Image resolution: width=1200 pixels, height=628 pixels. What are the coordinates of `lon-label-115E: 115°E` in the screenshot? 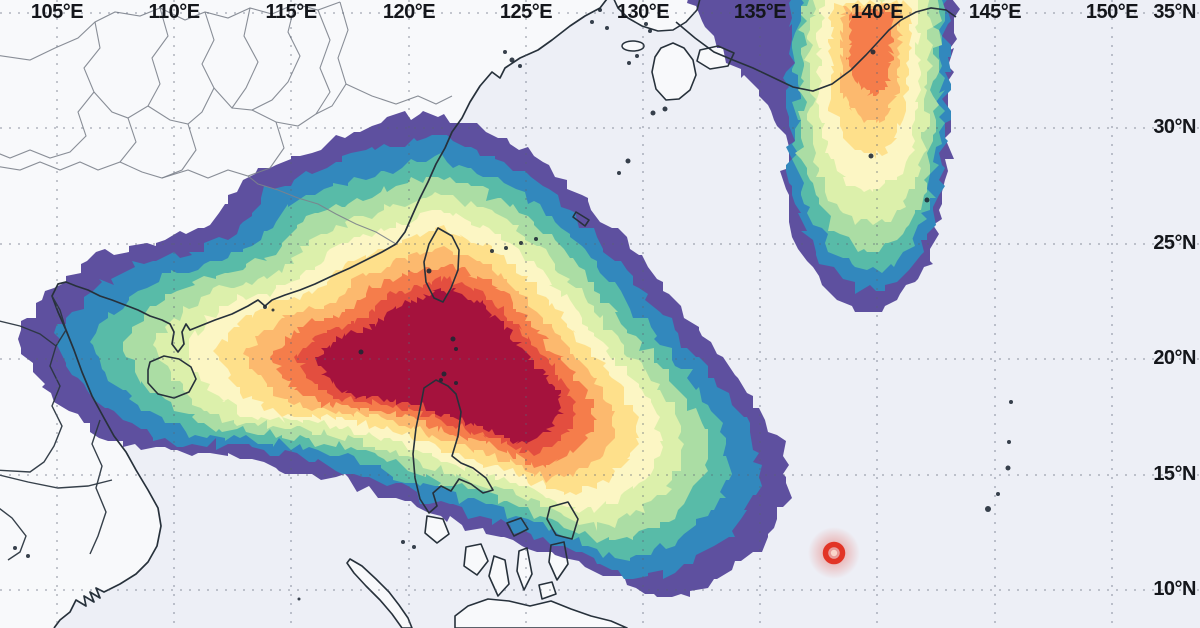 It's located at (291, 12).